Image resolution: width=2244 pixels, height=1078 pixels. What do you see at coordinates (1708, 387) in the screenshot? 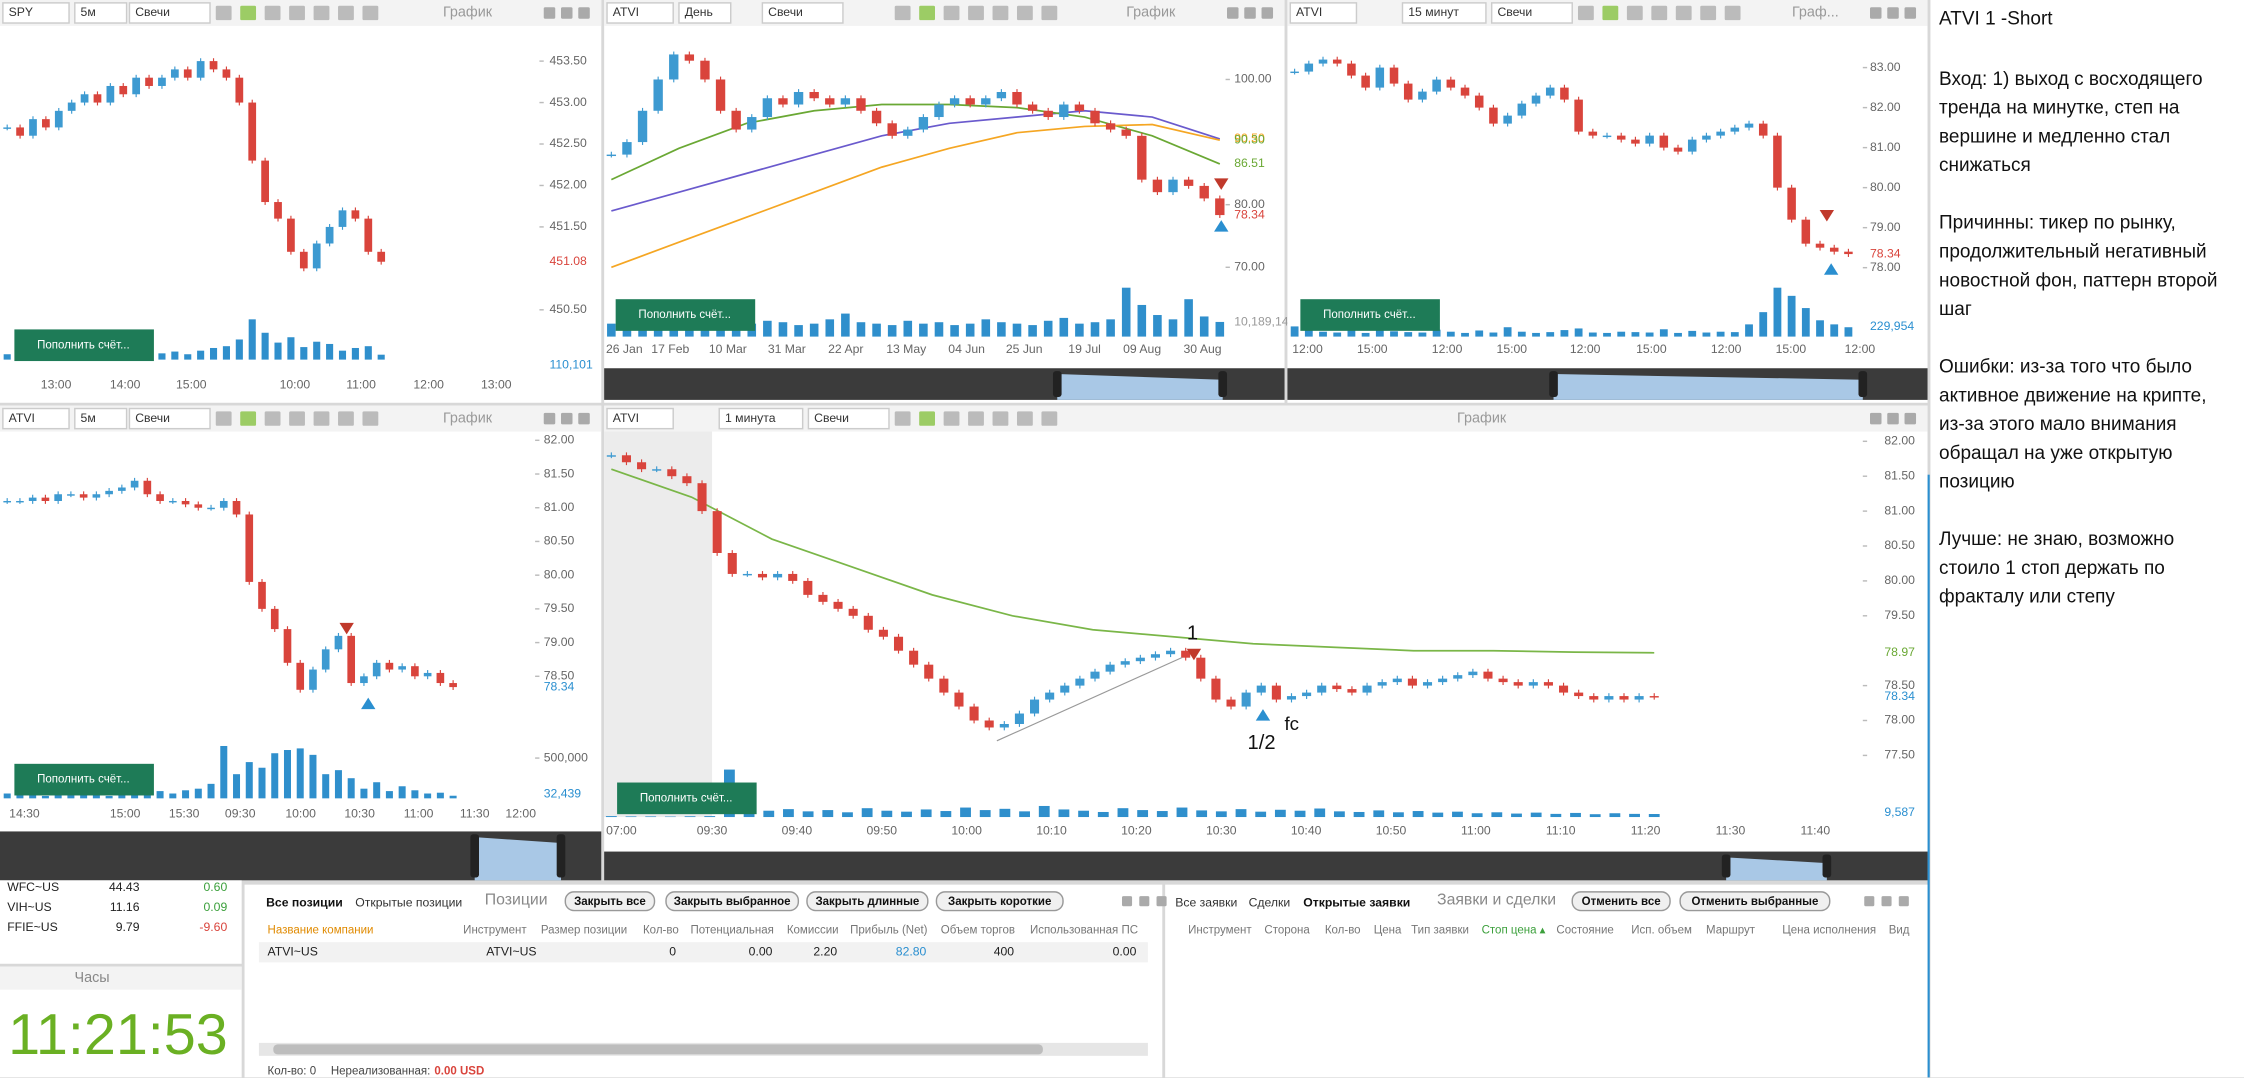
I see `navigator-area` at bounding box center [1708, 387].